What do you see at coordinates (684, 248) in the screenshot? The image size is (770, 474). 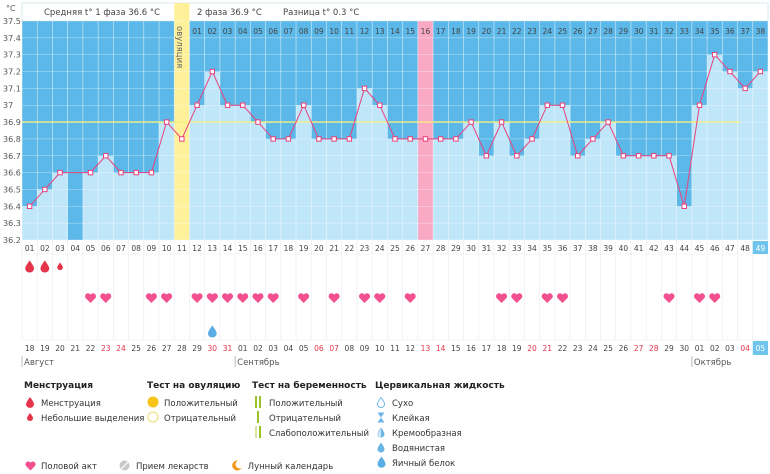 I see `cycle-day-label: 44` at bounding box center [684, 248].